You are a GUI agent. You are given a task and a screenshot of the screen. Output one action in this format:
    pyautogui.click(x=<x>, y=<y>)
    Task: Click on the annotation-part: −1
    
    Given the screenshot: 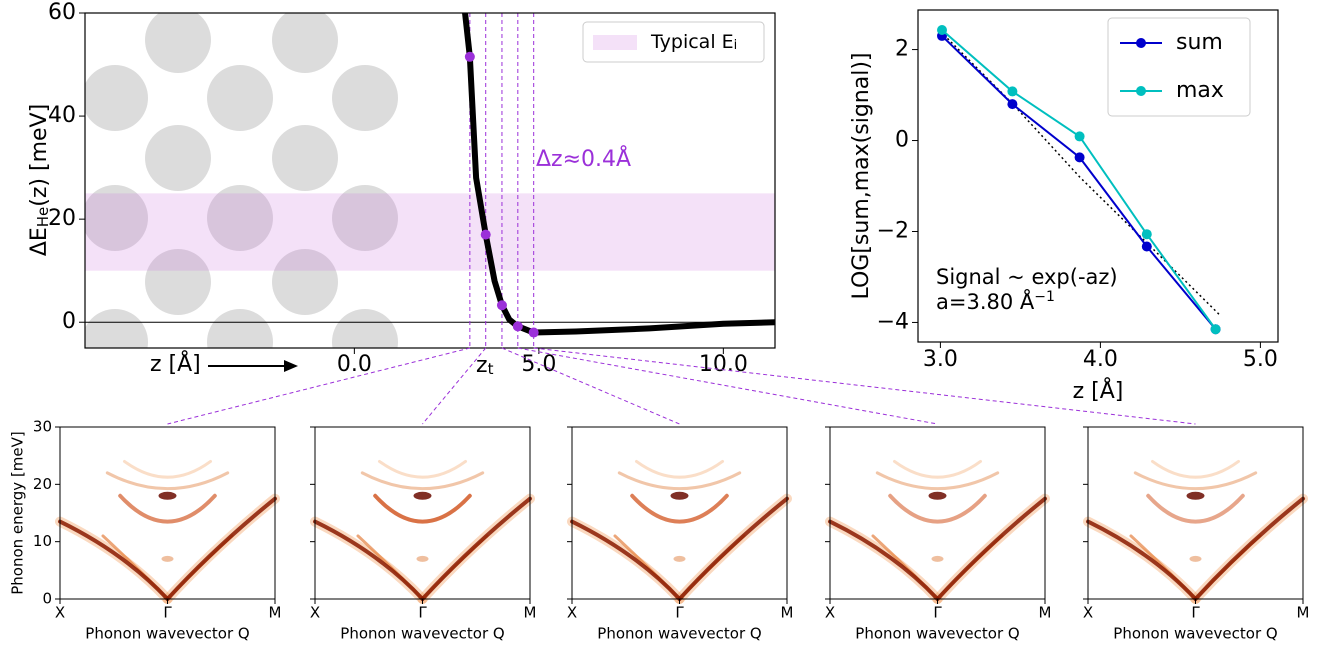 What is the action you would take?
    pyautogui.click(x=1044, y=297)
    